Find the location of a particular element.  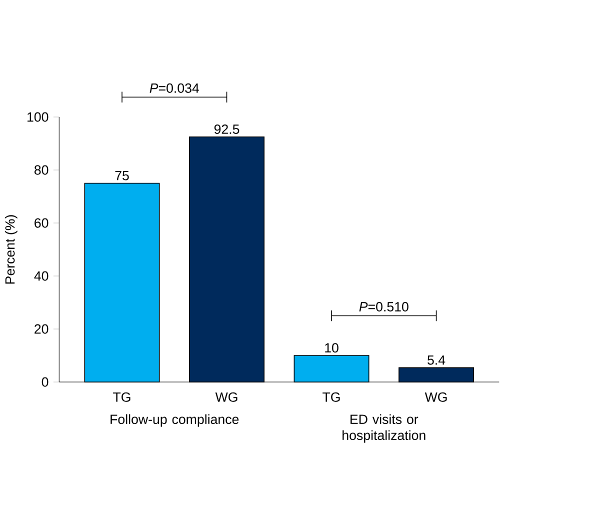

y-tick-label: 20 is located at coordinates (41, 329).